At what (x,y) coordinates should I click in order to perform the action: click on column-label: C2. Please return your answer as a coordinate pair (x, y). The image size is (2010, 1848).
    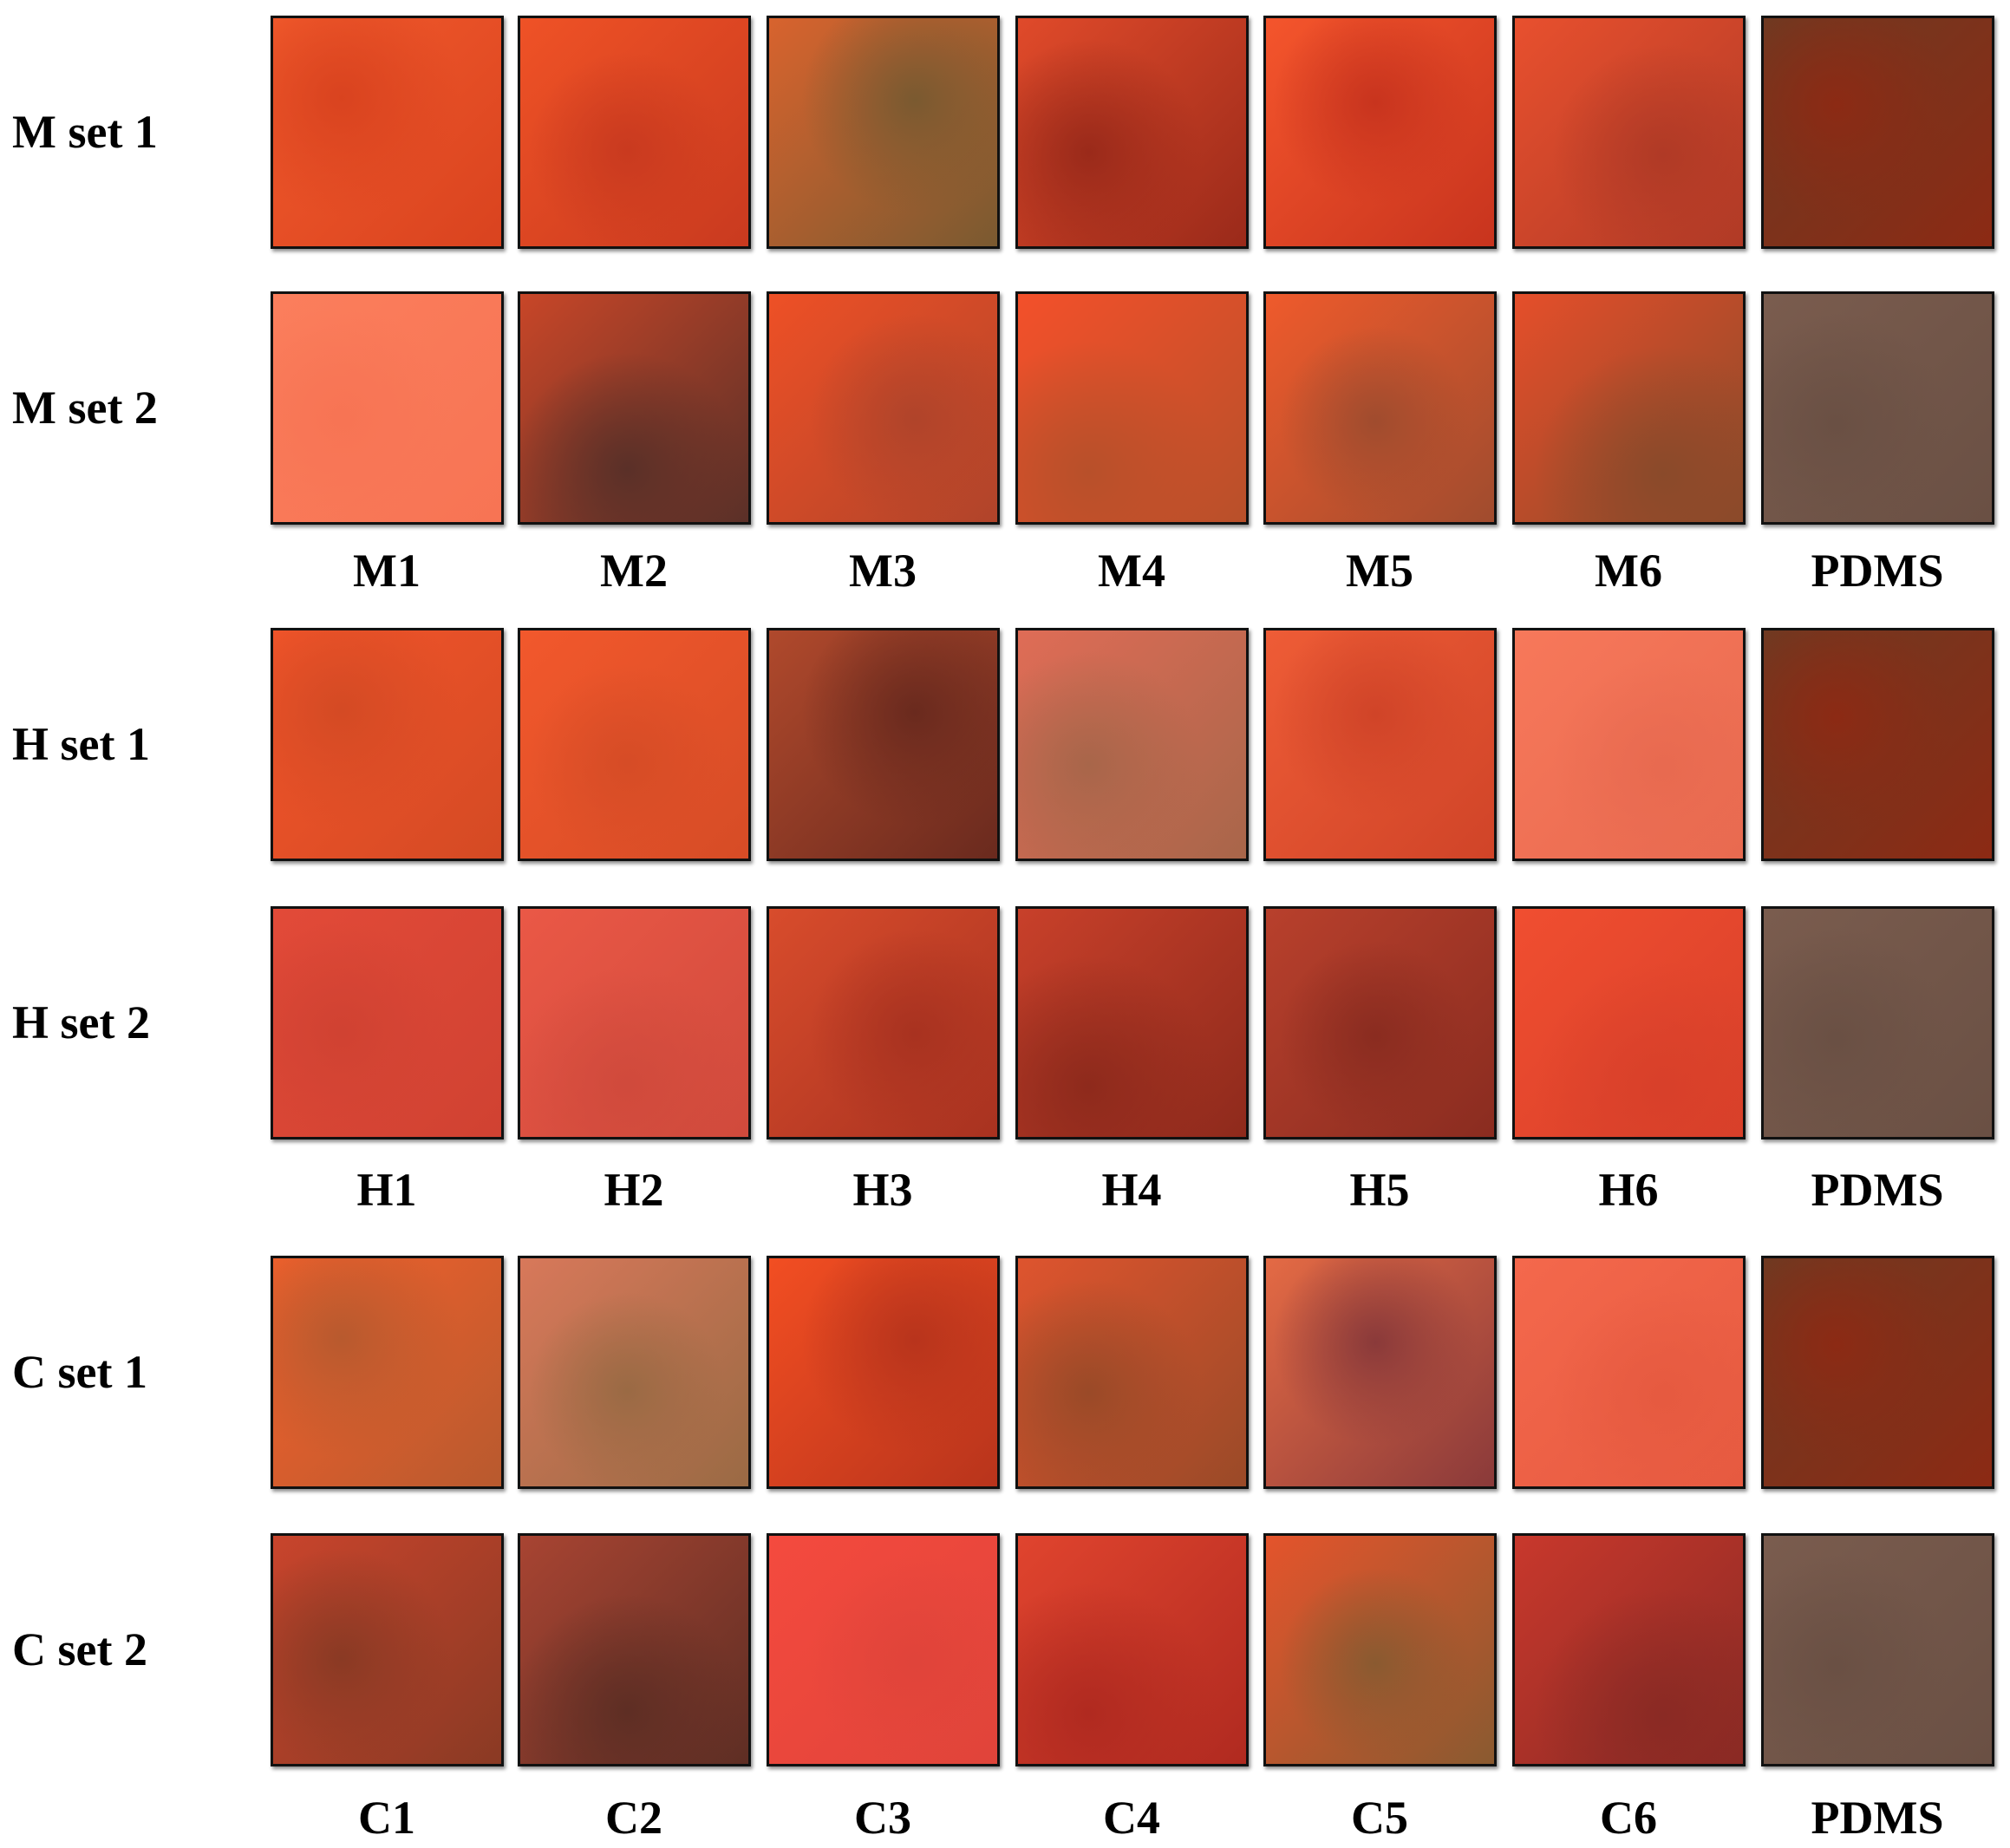
    Looking at the image, I should click on (634, 1818).